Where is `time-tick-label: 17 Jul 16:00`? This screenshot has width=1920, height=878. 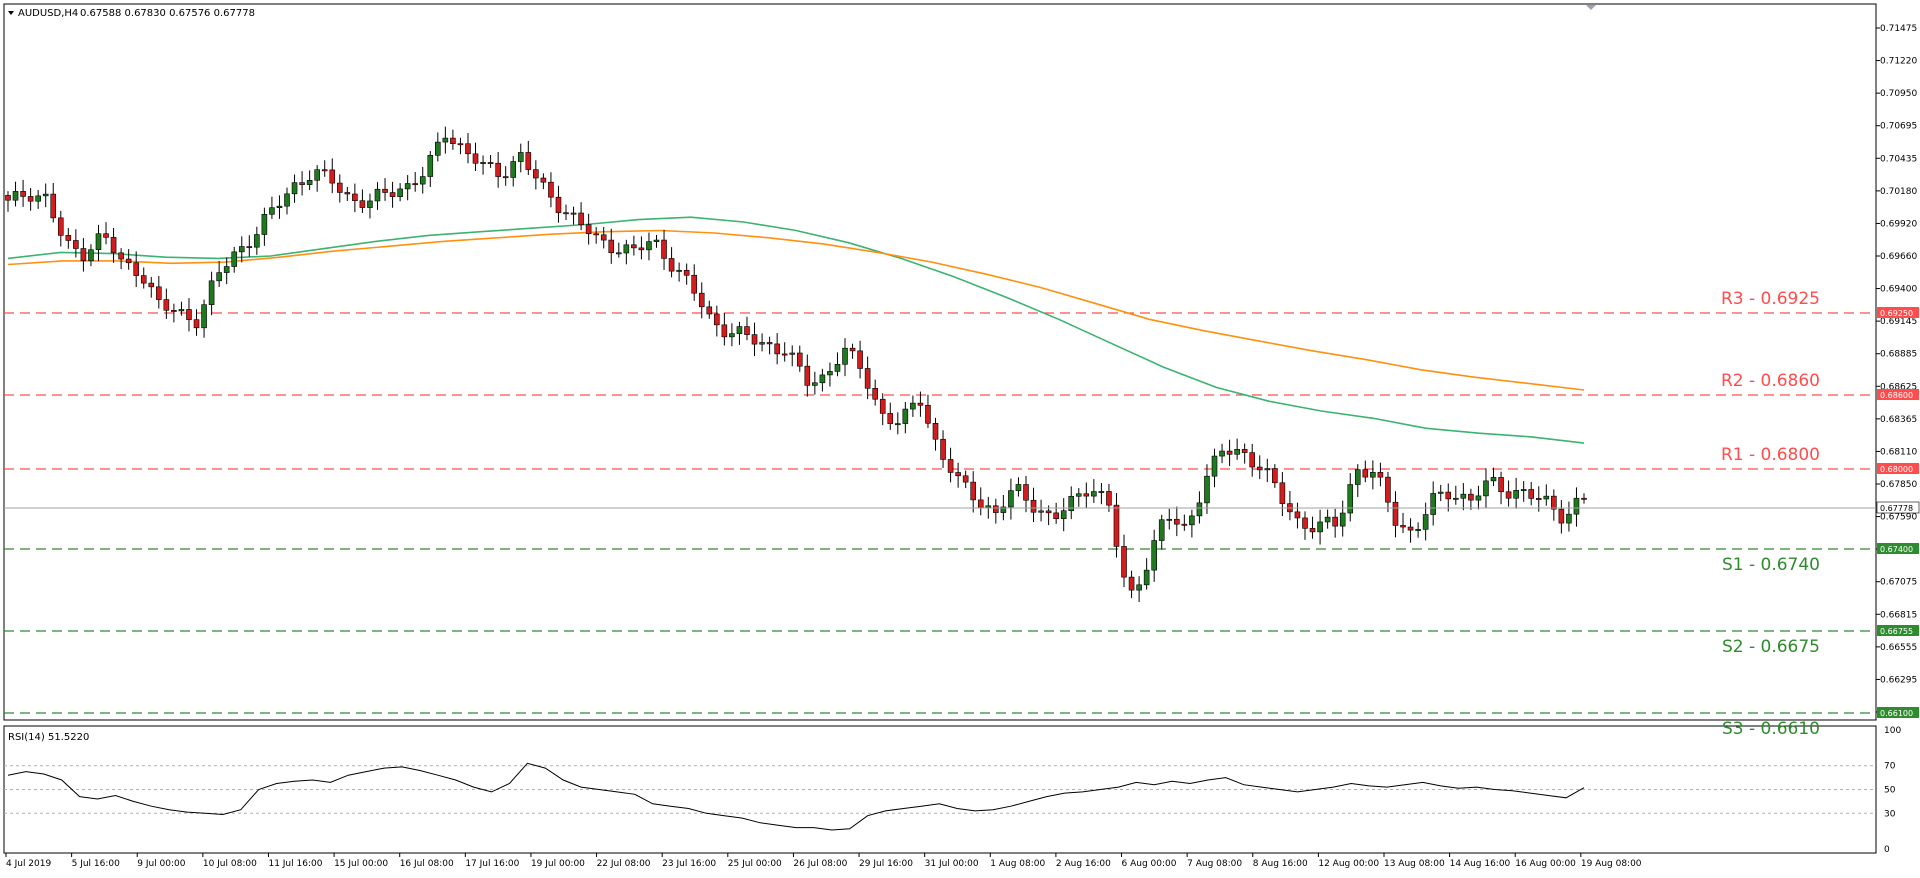 time-tick-label: 17 Jul 16:00 is located at coordinates (492, 864).